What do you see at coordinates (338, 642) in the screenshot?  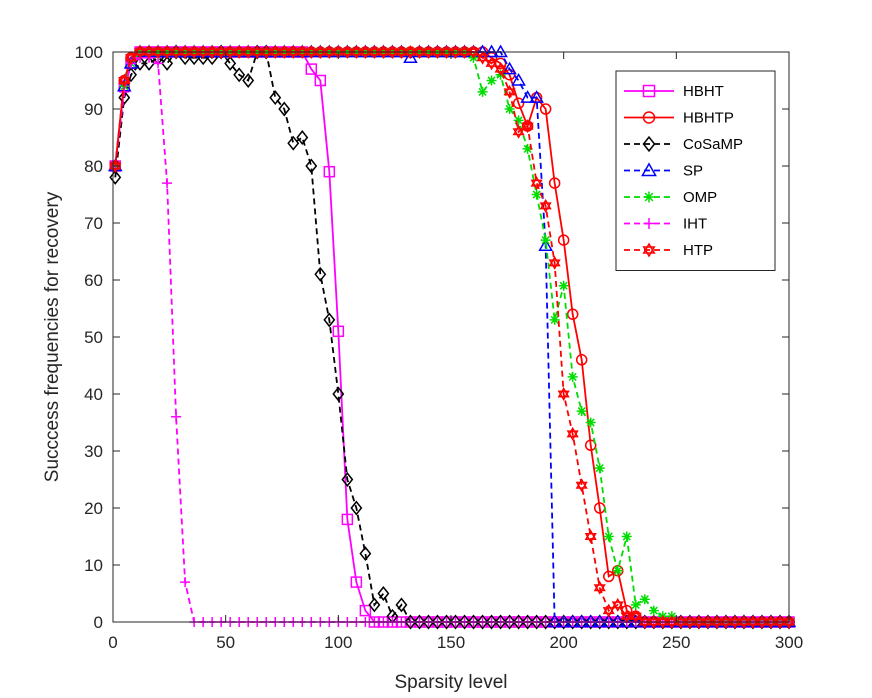 I see `x-tick-label: 100` at bounding box center [338, 642].